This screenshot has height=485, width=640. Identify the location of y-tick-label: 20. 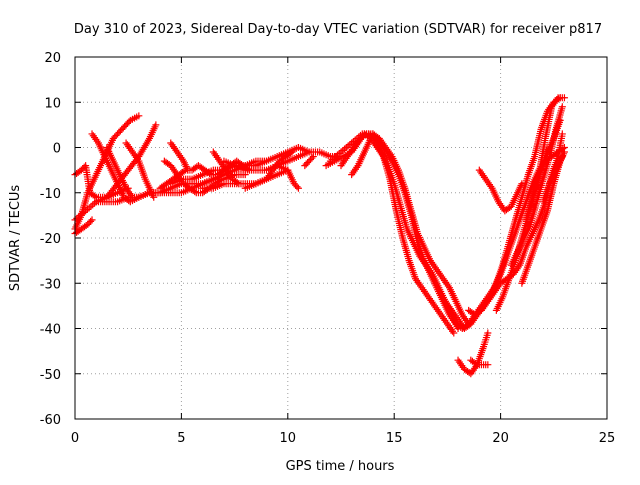
(52, 58).